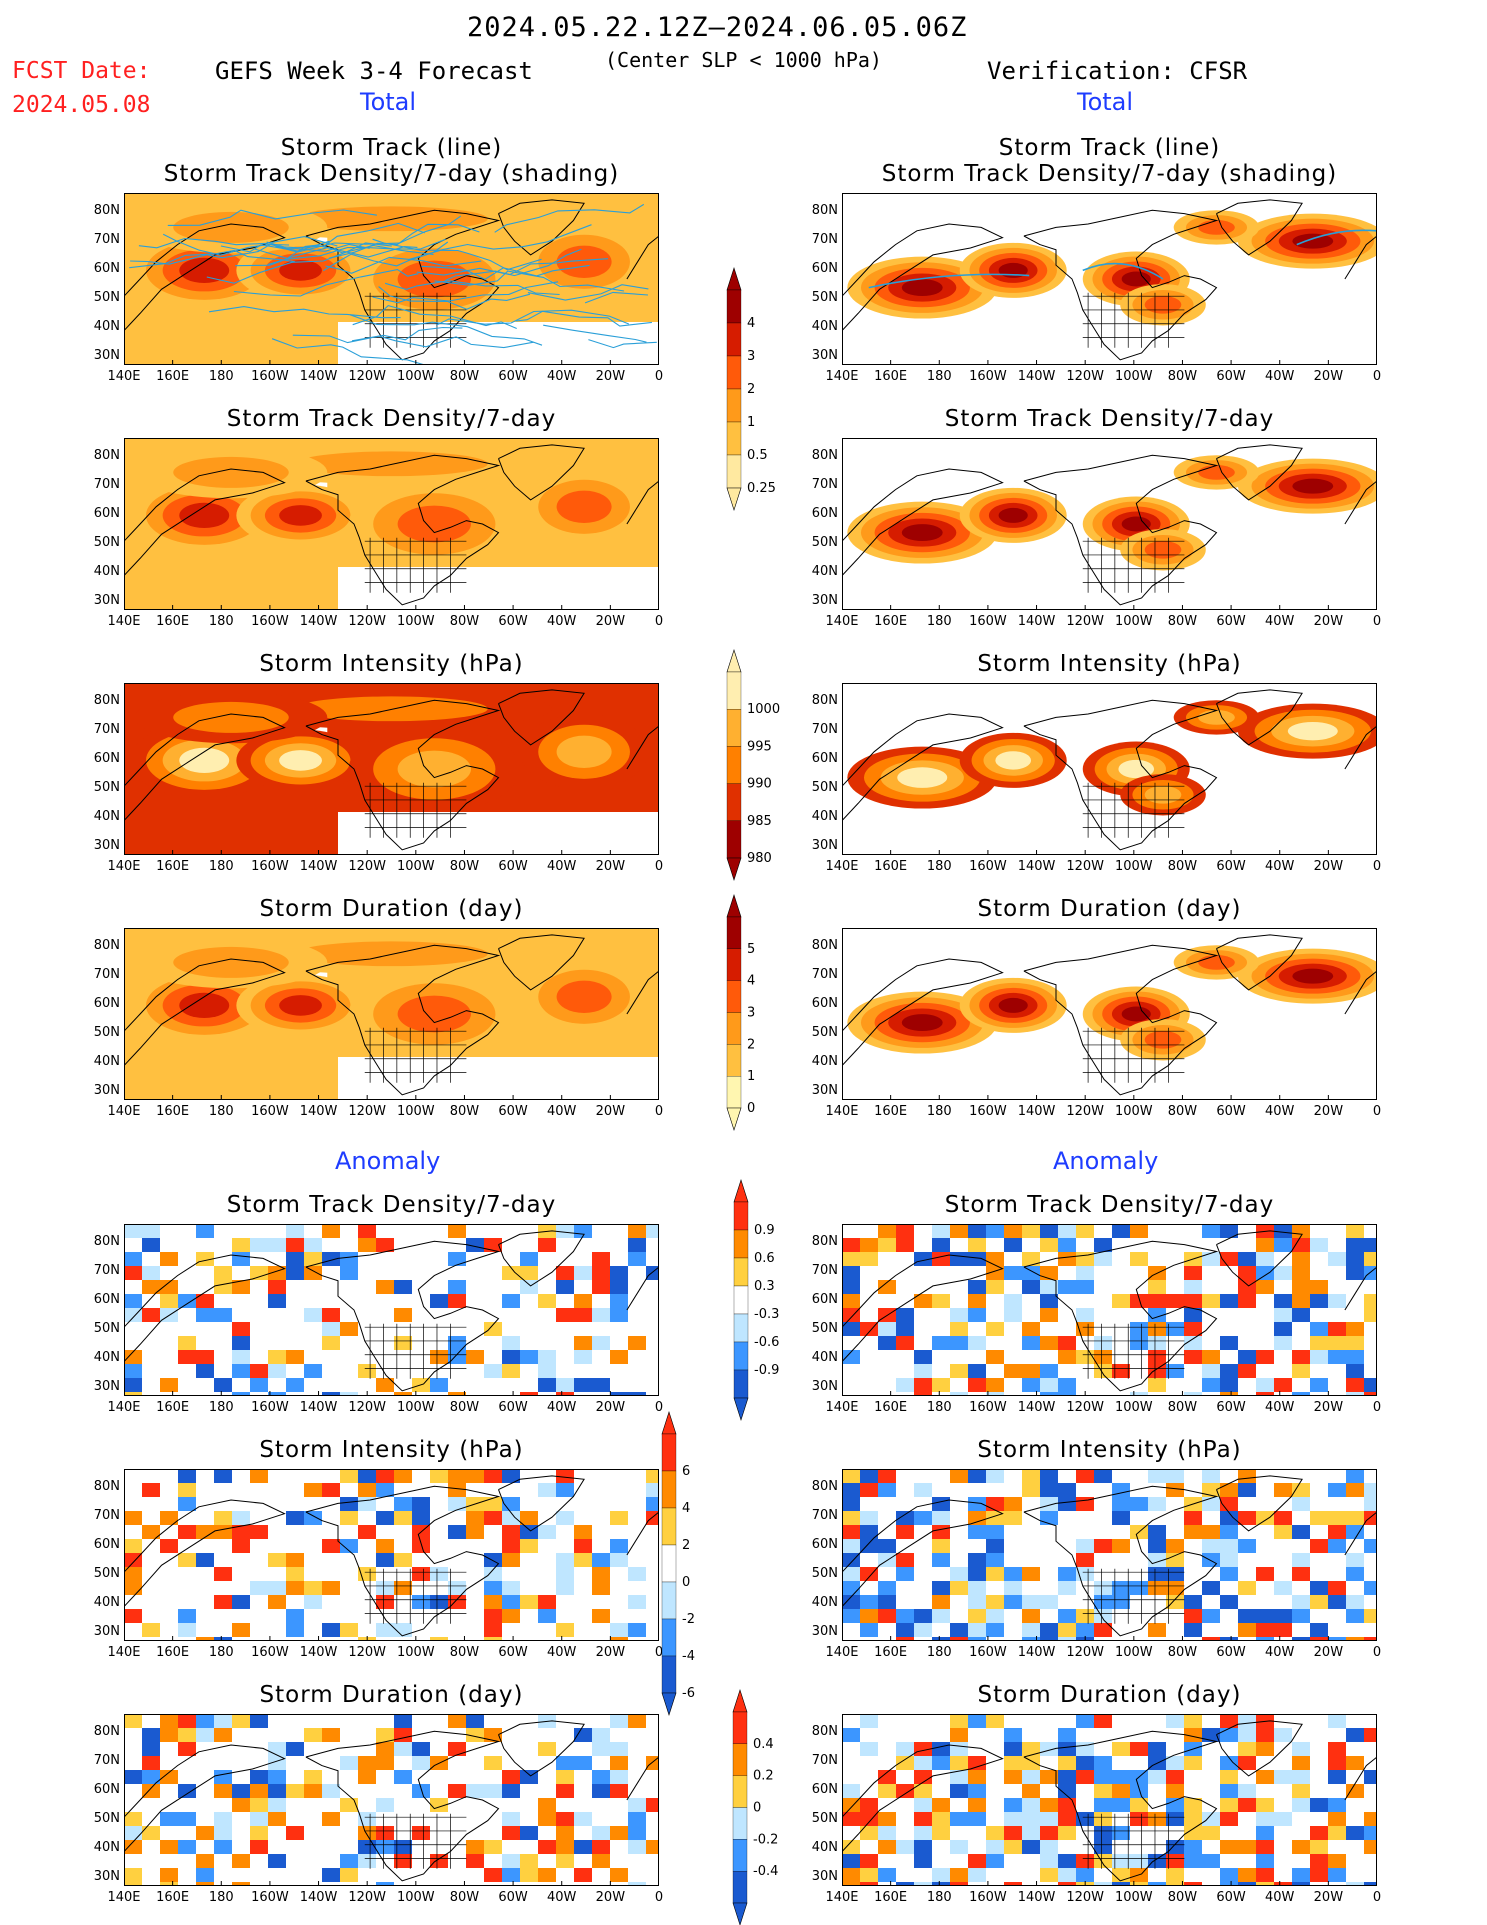  I want to click on slp-subtitle: (Center SLP < 1000 hPa), so click(743, 60).